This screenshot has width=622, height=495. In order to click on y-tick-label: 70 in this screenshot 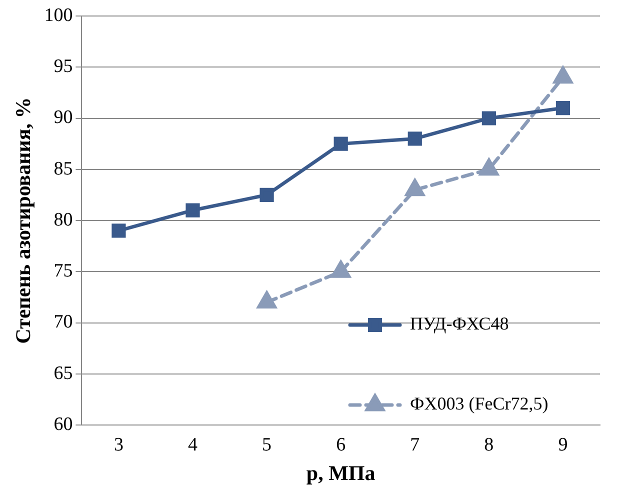, I will do `click(63, 322)`.